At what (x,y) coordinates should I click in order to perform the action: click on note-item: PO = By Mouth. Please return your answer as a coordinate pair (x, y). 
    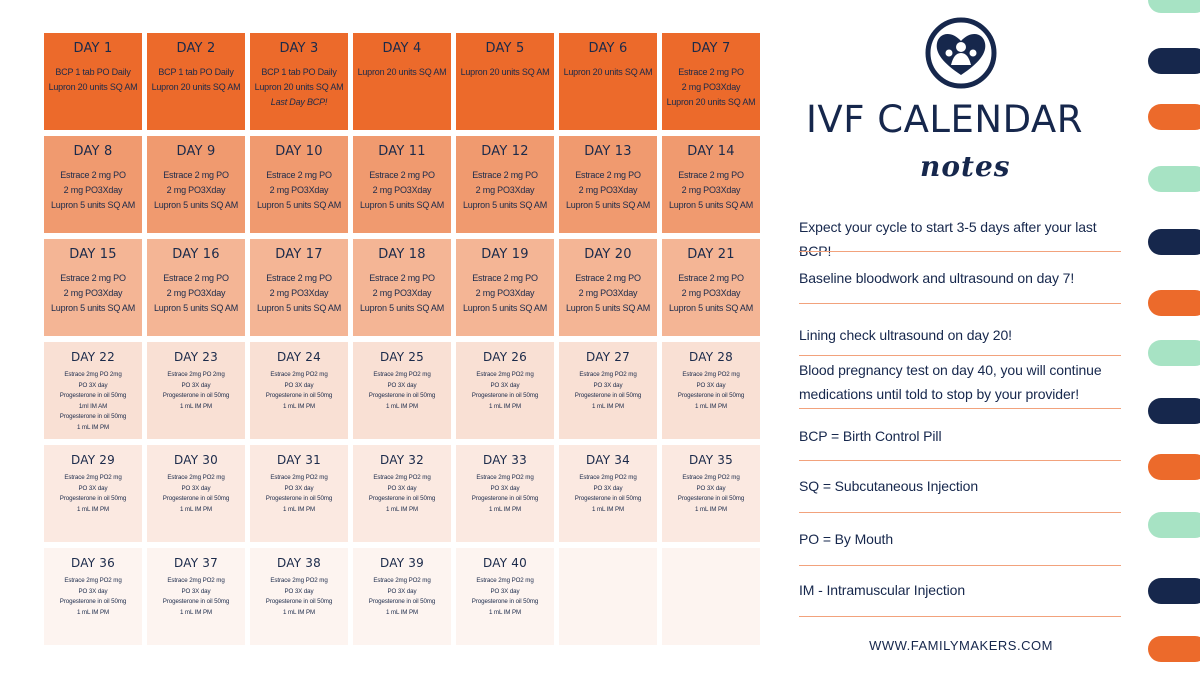
    Looking at the image, I should click on (846, 539).